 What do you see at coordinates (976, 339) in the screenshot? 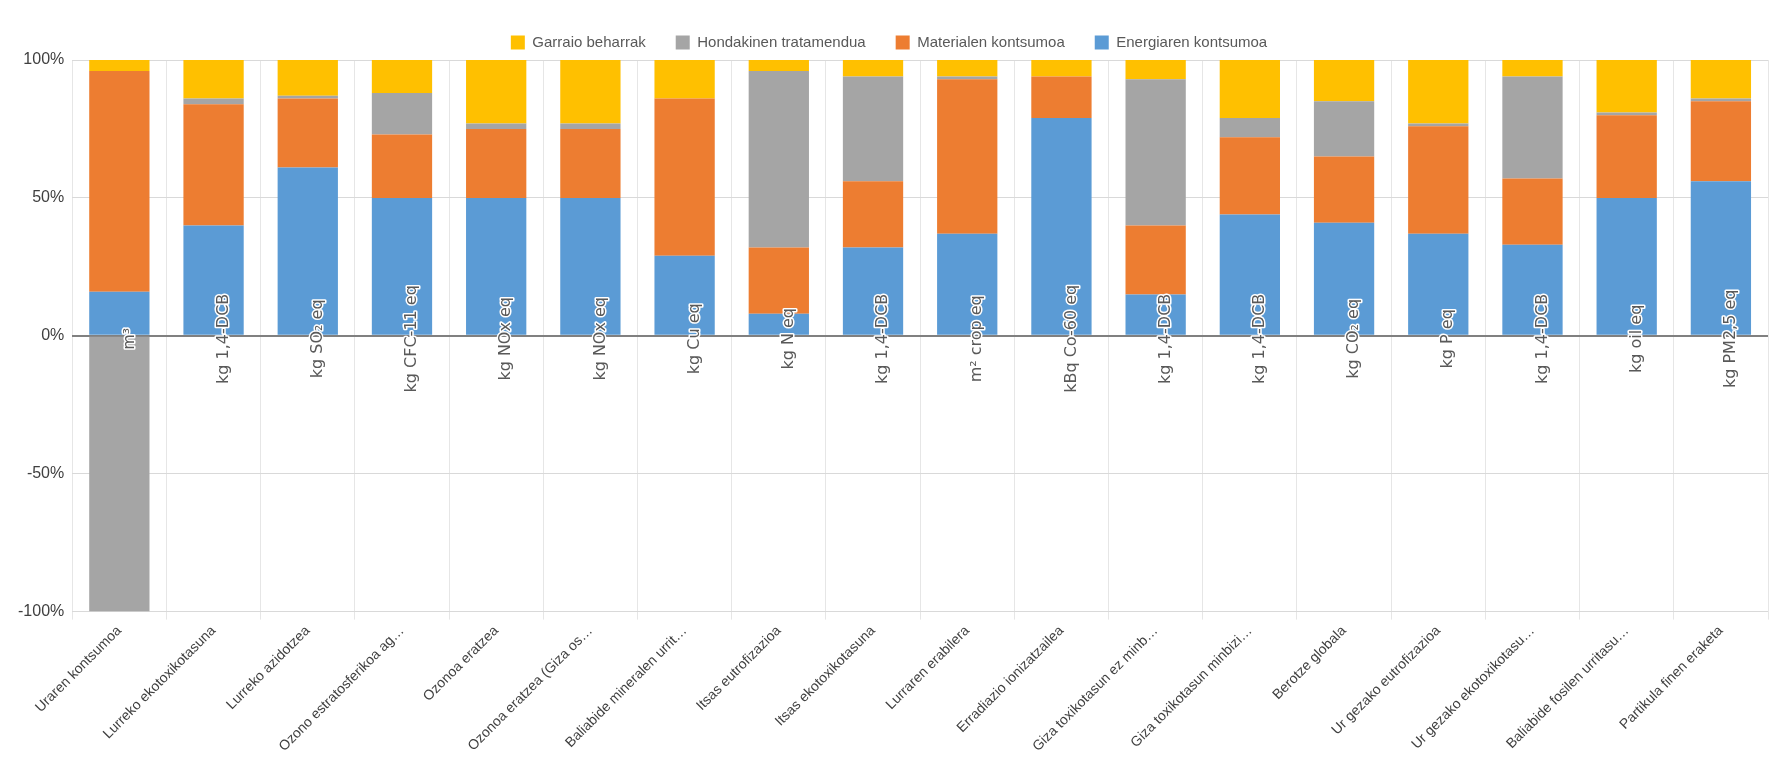
I see `annotation: m² crop eq` at bounding box center [976, 339].